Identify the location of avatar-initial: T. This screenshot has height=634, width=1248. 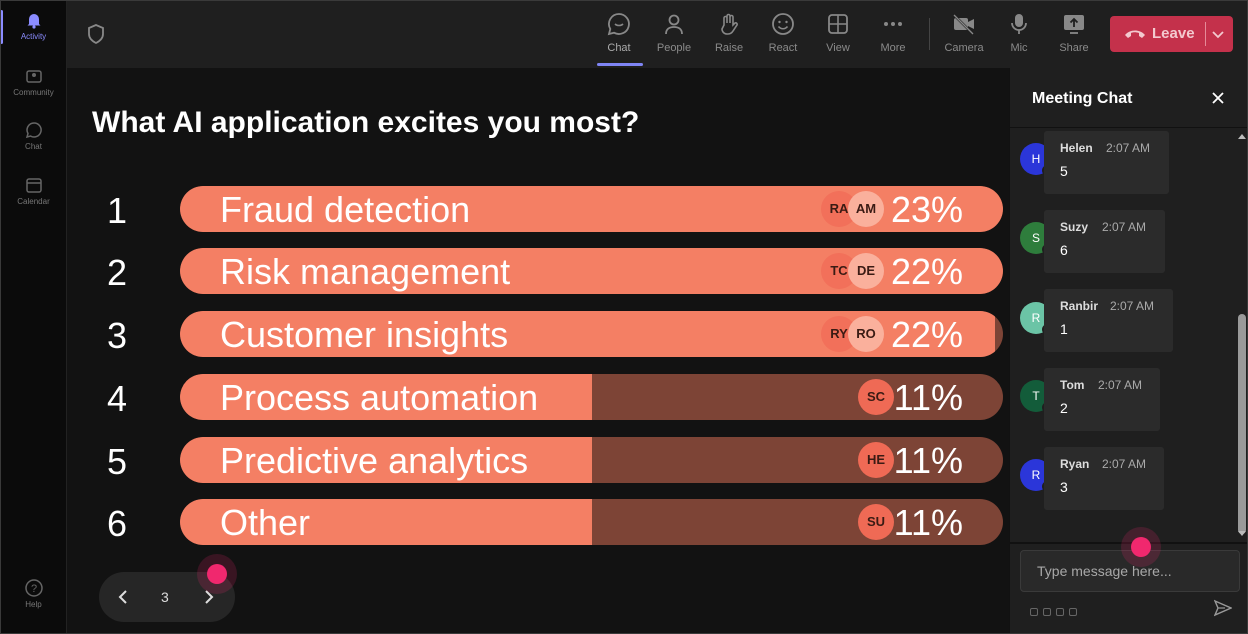
(1036, 396).